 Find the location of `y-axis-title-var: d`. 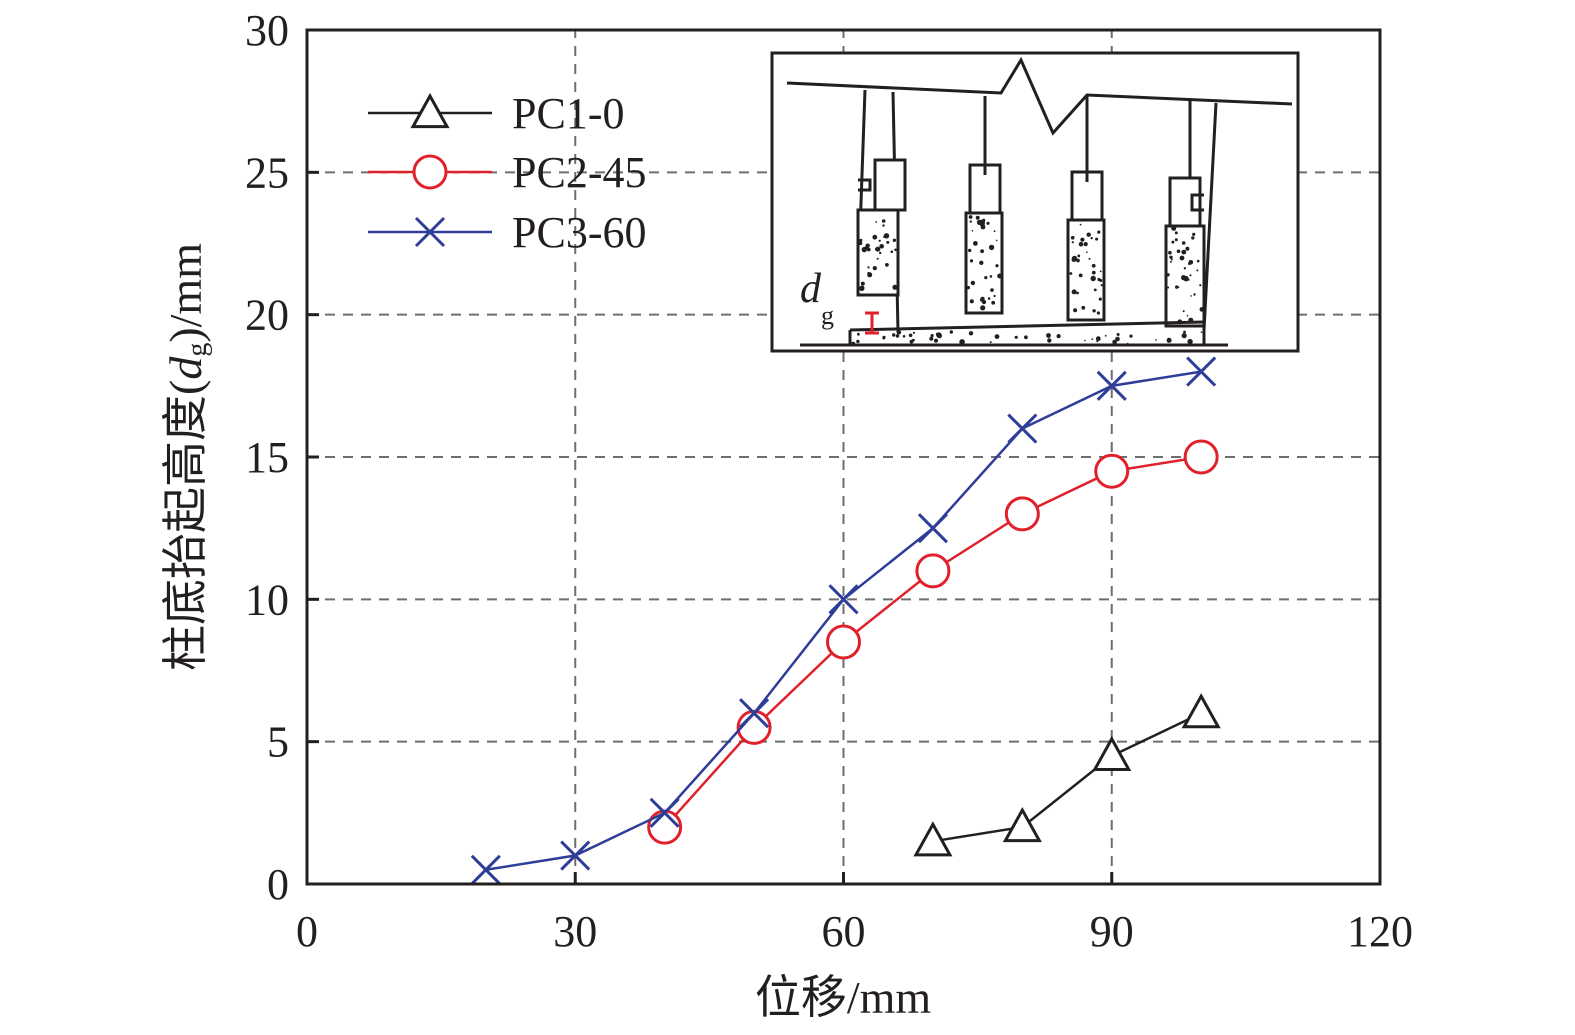

y-axis-title-var: d is located at coordinates (185, 368).